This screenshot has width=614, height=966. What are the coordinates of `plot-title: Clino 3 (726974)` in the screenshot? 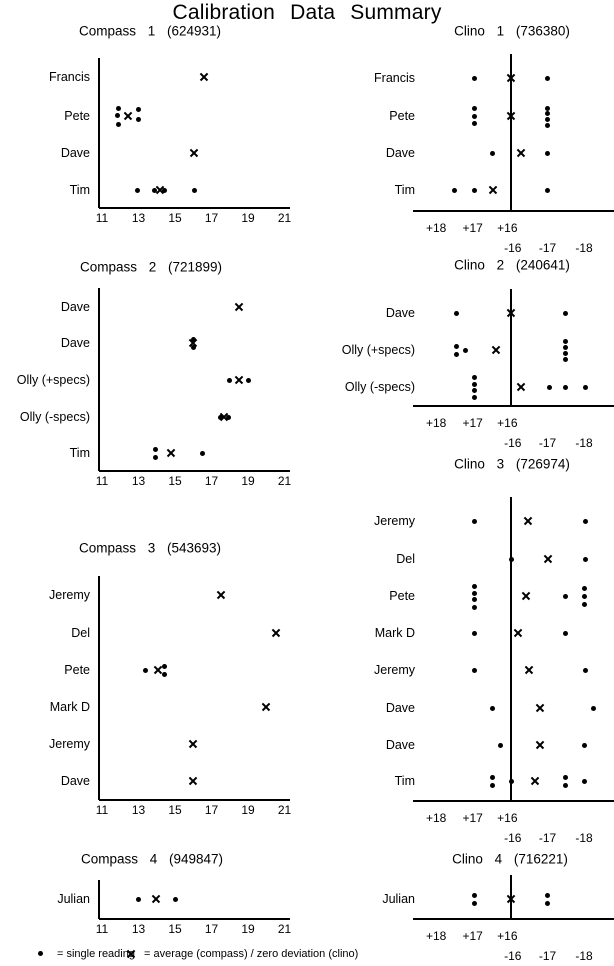 It's located at (512, 464).